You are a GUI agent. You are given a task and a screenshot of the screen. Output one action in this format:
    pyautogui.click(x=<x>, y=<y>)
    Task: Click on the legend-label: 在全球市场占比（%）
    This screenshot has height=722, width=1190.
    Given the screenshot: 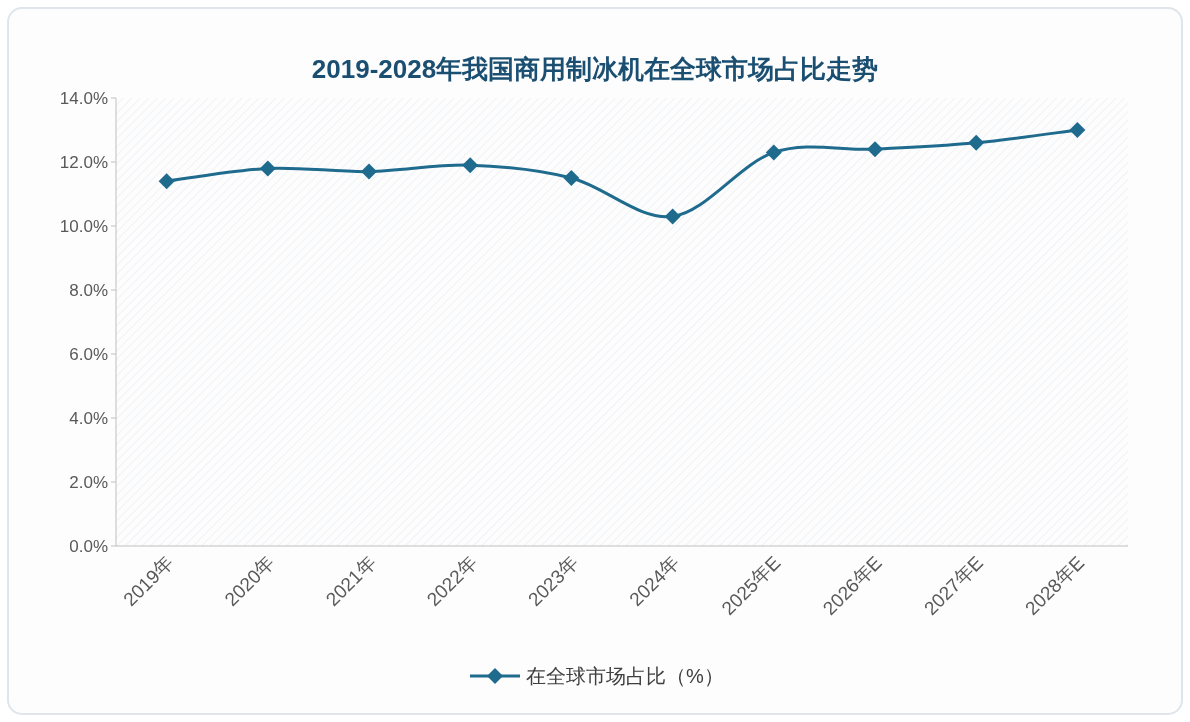 What is the action you would take?
    pyautogui.click(x=625, y=676)
    